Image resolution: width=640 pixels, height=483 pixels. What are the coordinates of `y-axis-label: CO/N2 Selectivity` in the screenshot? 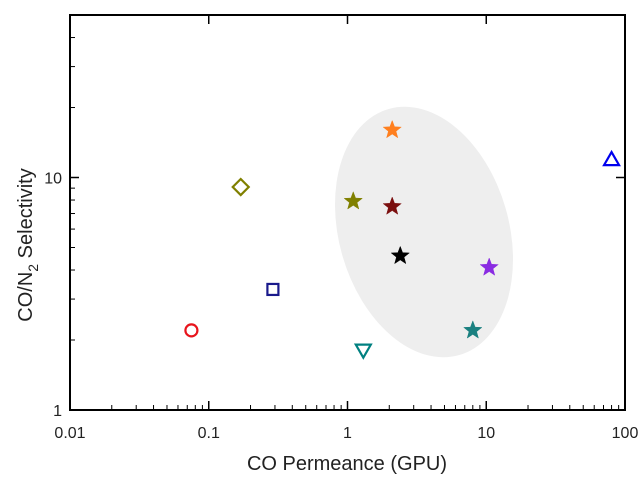 It's located at (28, 244).